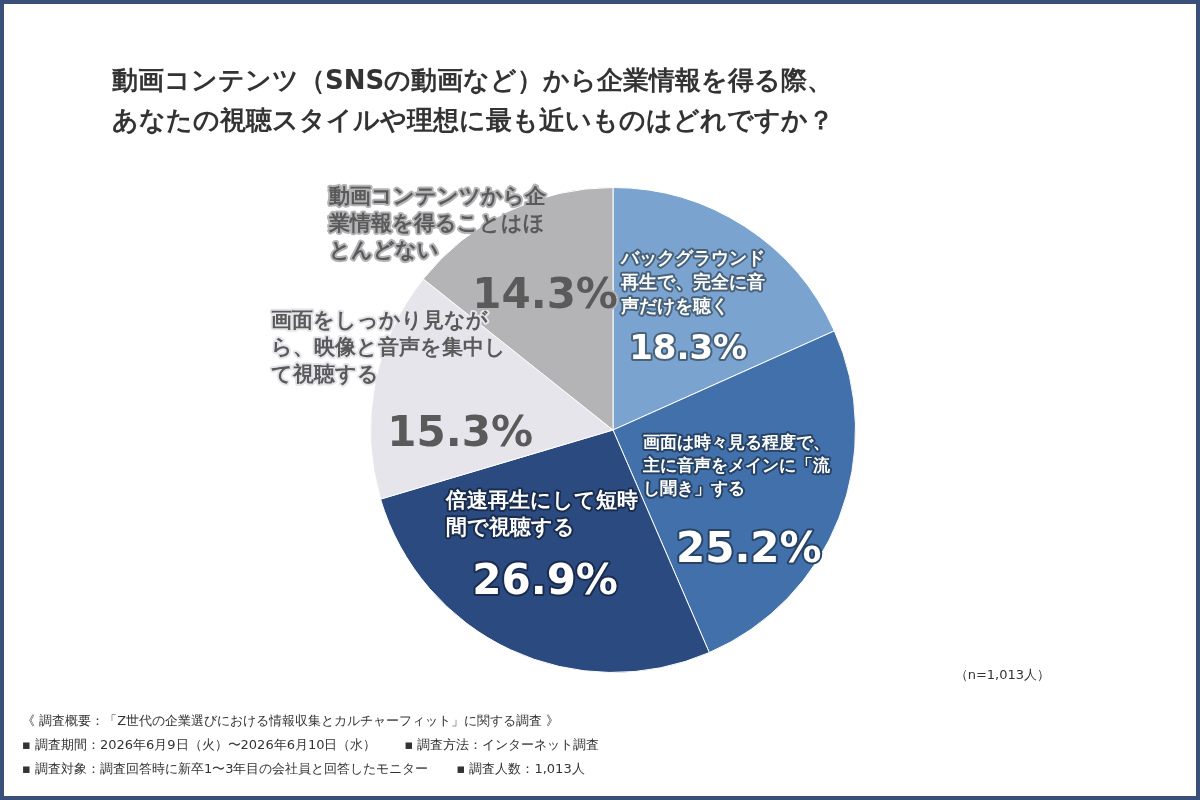 The height and width of the screenshot is (800, 1200). Describe the element at coordinates (291, 721) in the screenshot. I see `text: 《 調査概要：「Z世代の企業選びにおける情報収集とカルチャーフィット」に関する調査 》` at that location.